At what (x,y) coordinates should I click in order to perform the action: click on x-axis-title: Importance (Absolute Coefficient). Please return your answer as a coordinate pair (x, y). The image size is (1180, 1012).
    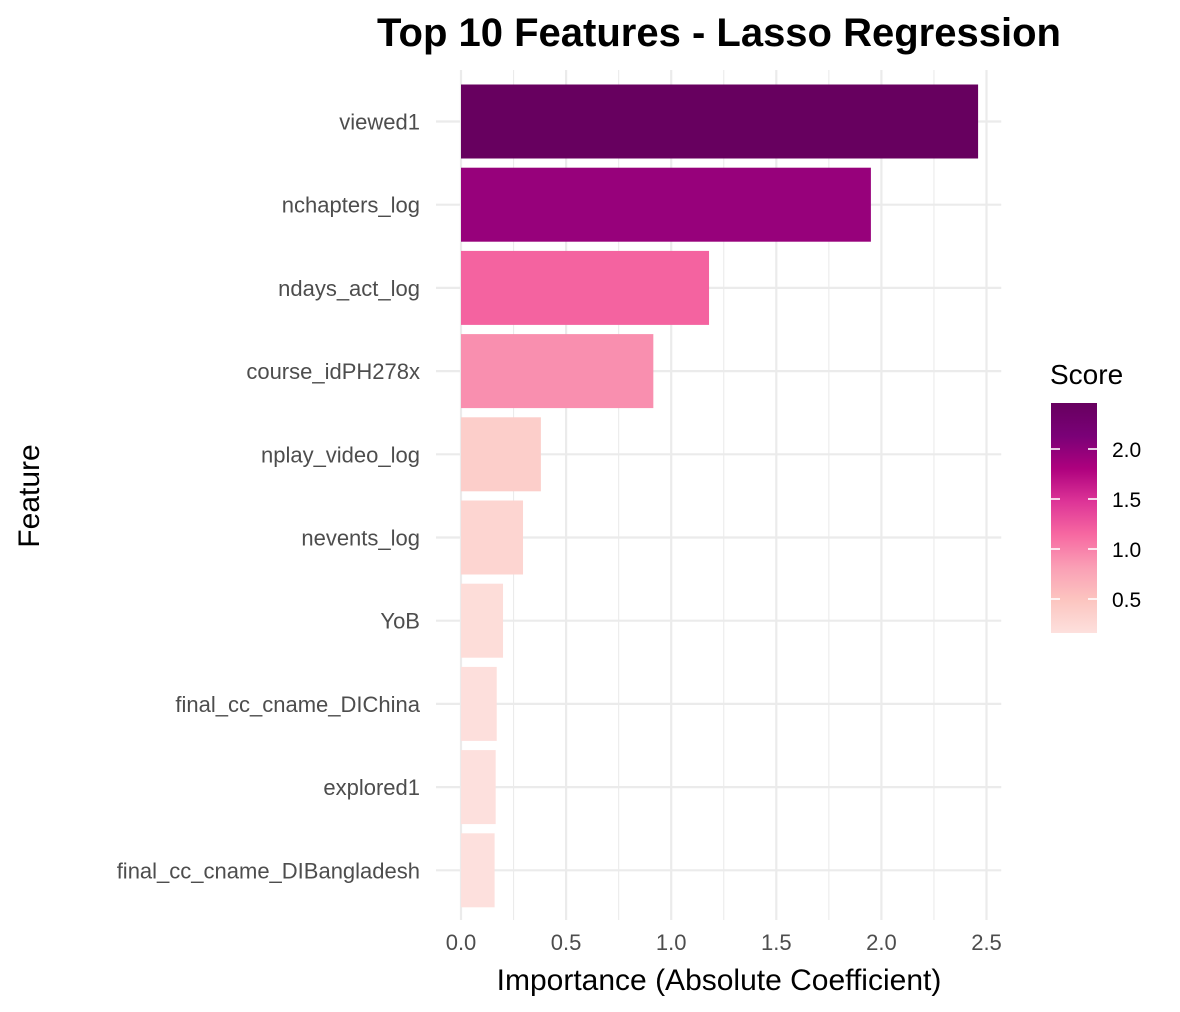
    Looking at the image, I should click on (719, 980).